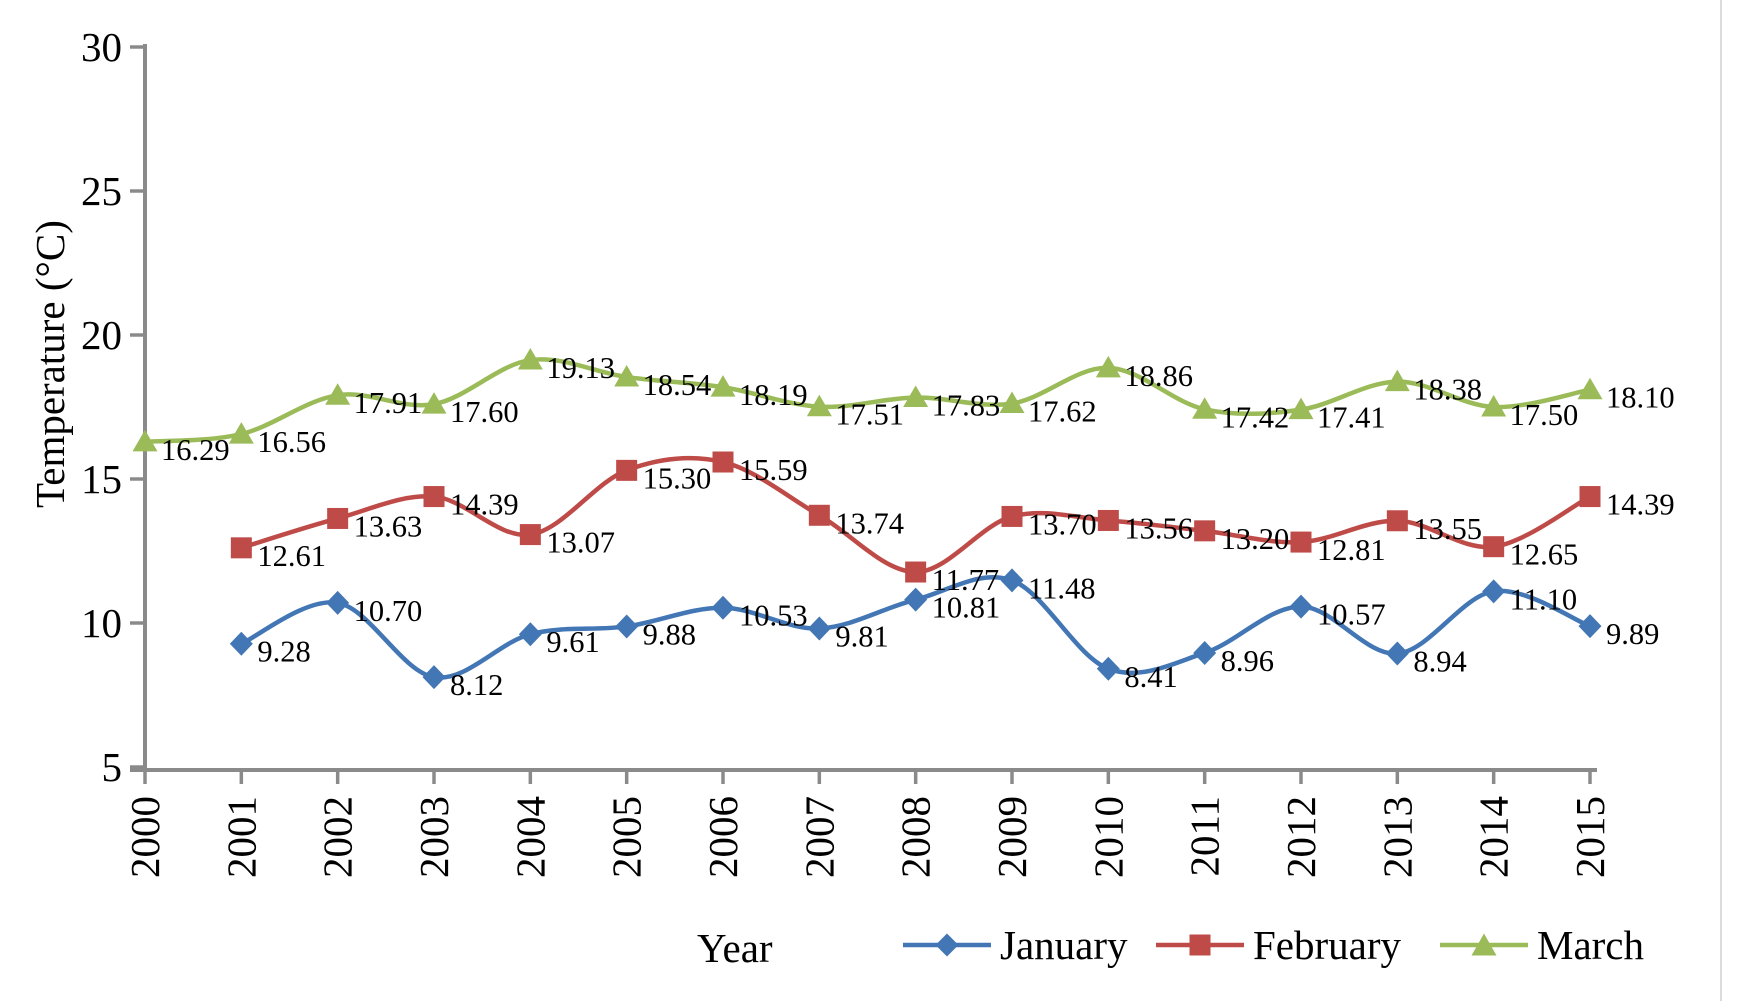 The image size is (1738, 1001). I want to click on series-march-data-label: 17.50, so click(1544, 415).